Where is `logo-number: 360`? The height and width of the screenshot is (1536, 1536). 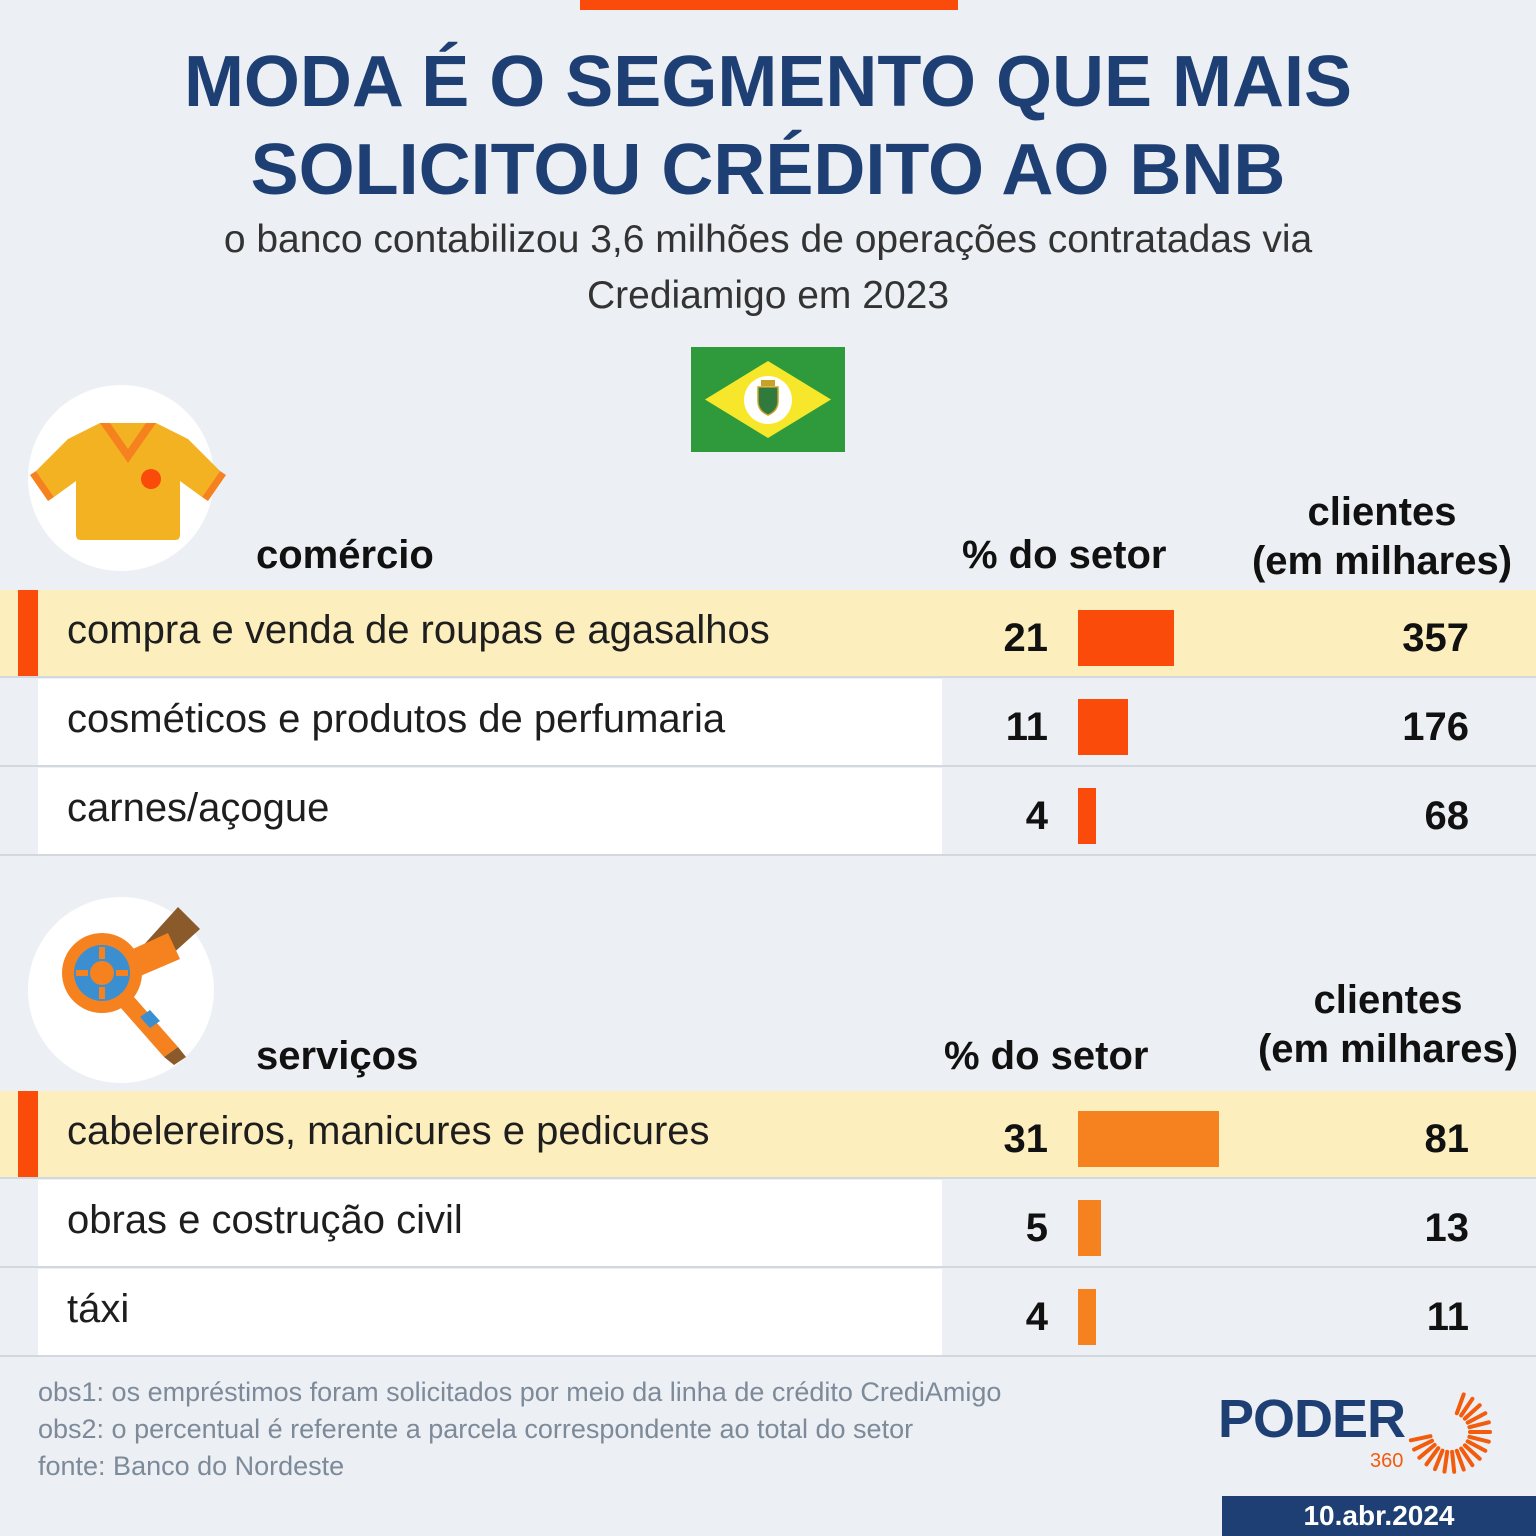
logo-number: 360 is located at coordinates (1387, 1461).